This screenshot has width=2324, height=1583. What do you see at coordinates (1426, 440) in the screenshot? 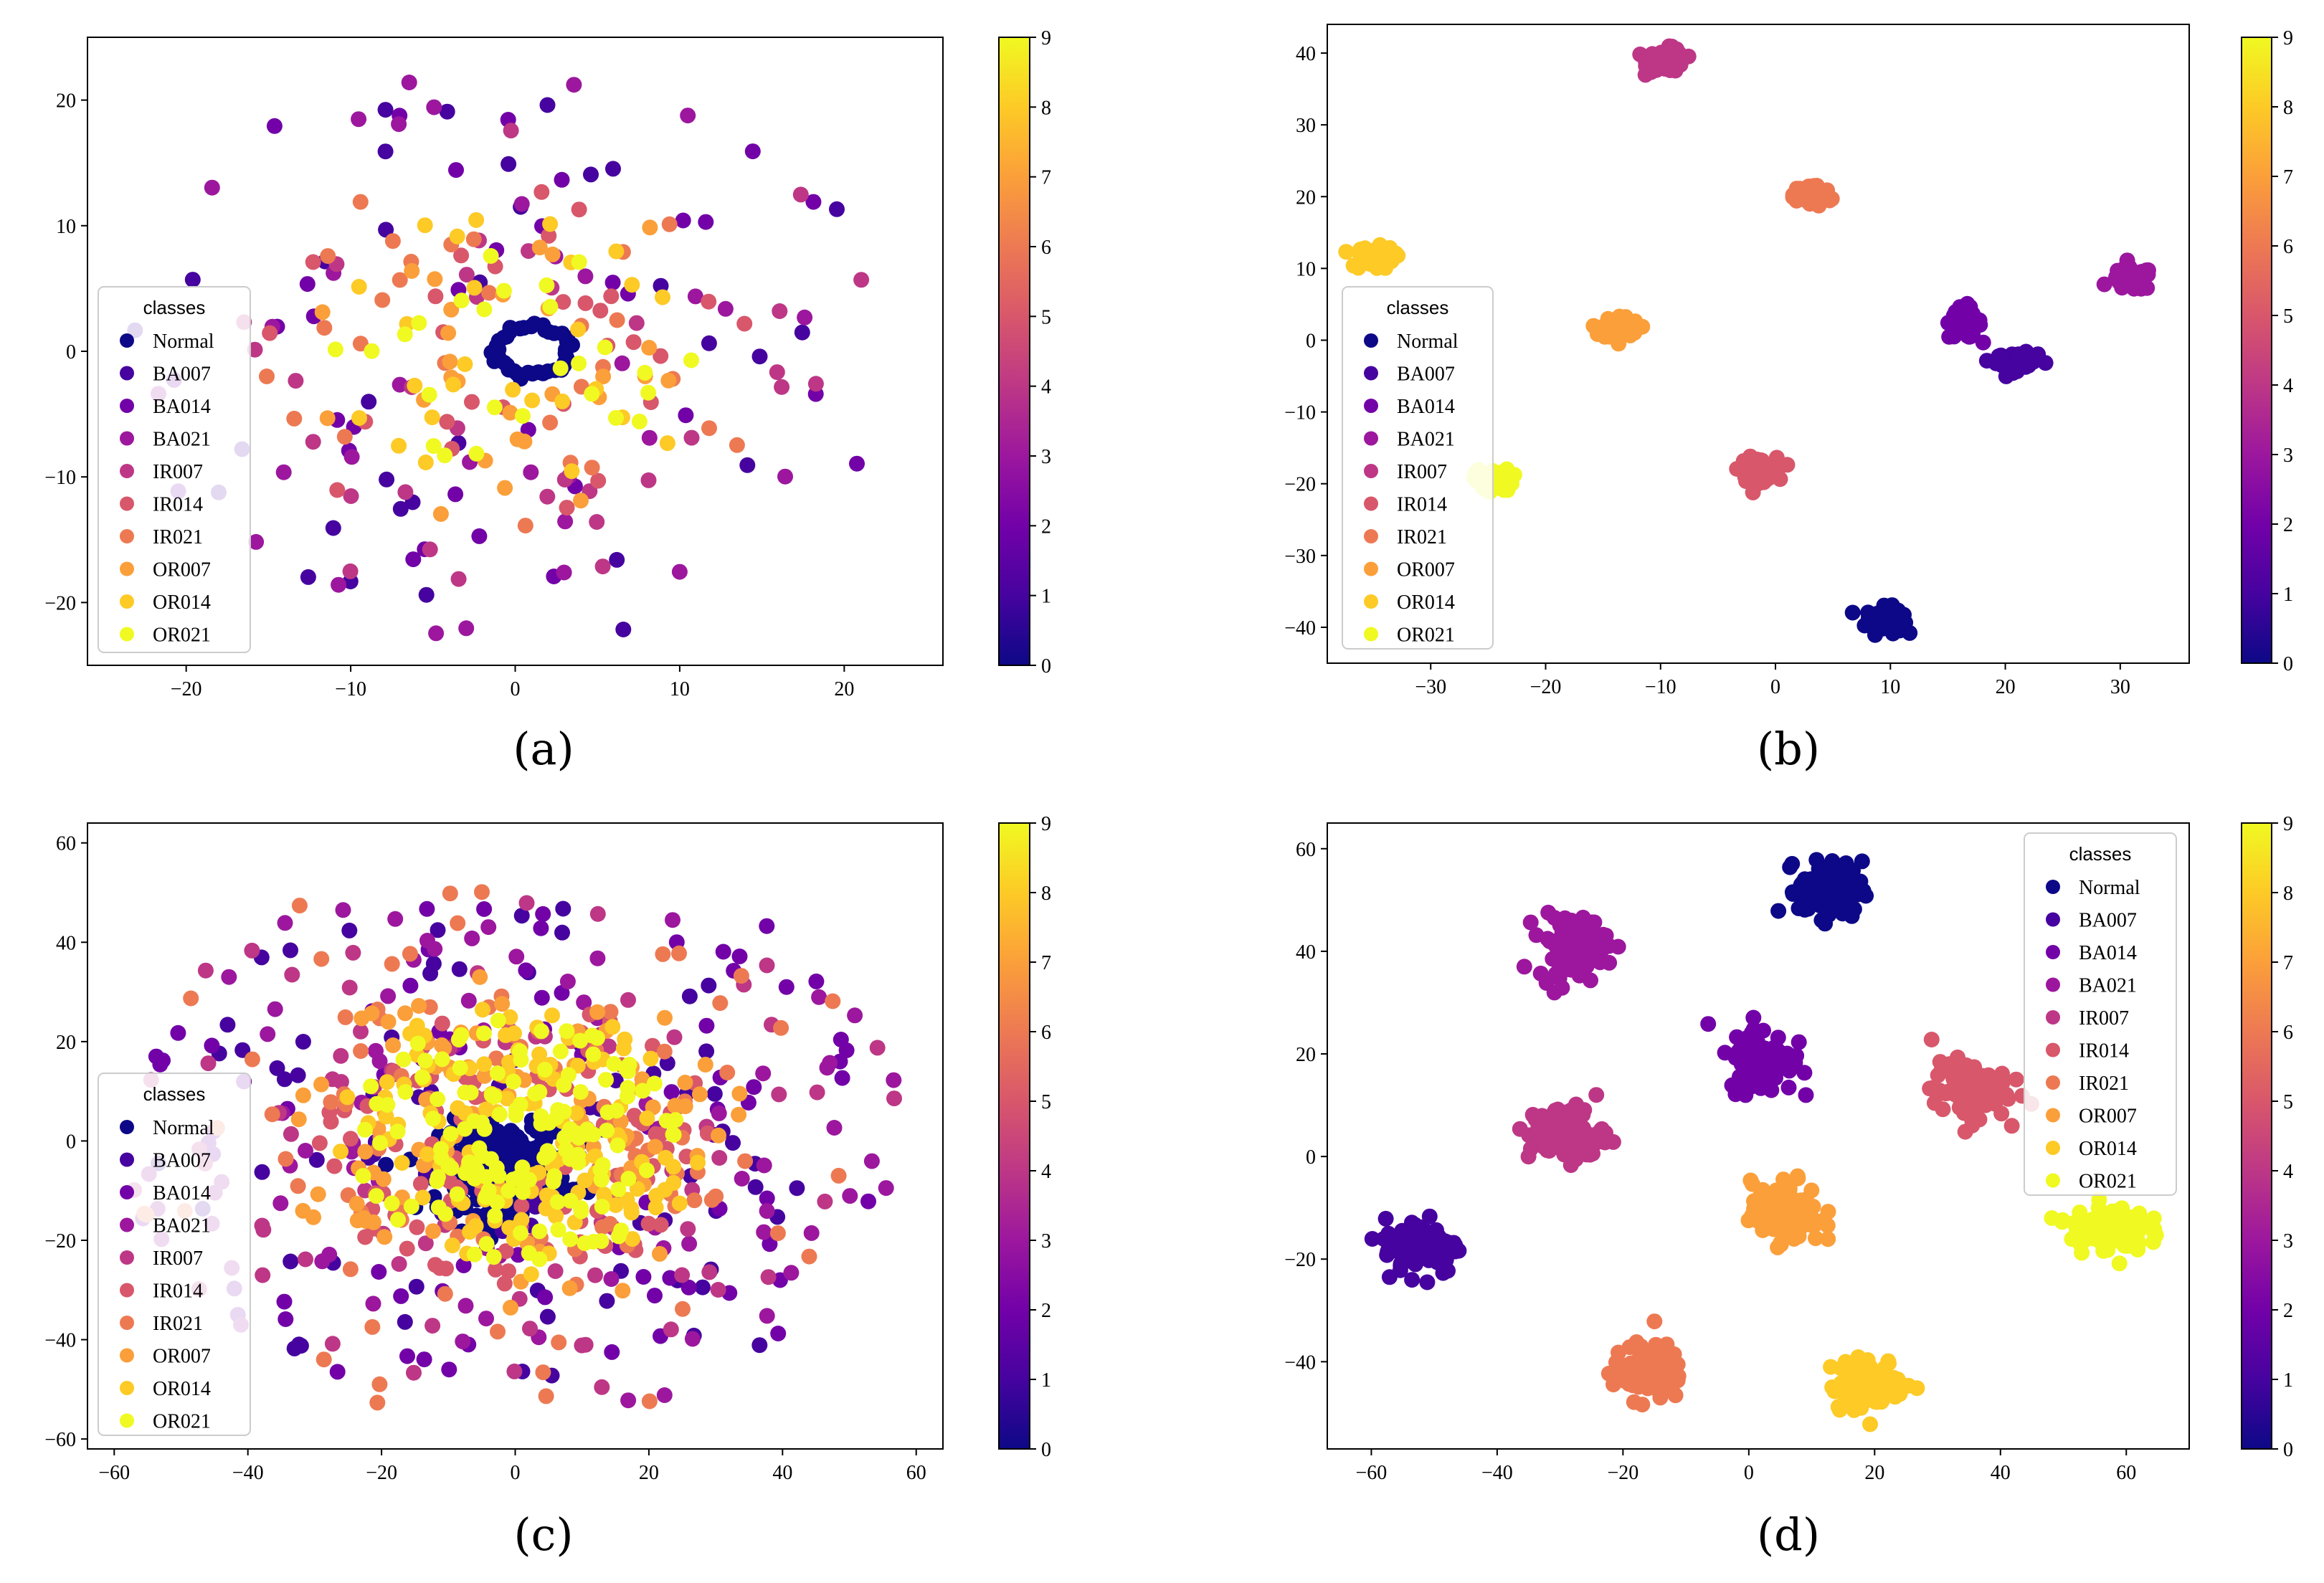
I see `legend-entry-BA021: BA021` at bounding box center [1426, 440].